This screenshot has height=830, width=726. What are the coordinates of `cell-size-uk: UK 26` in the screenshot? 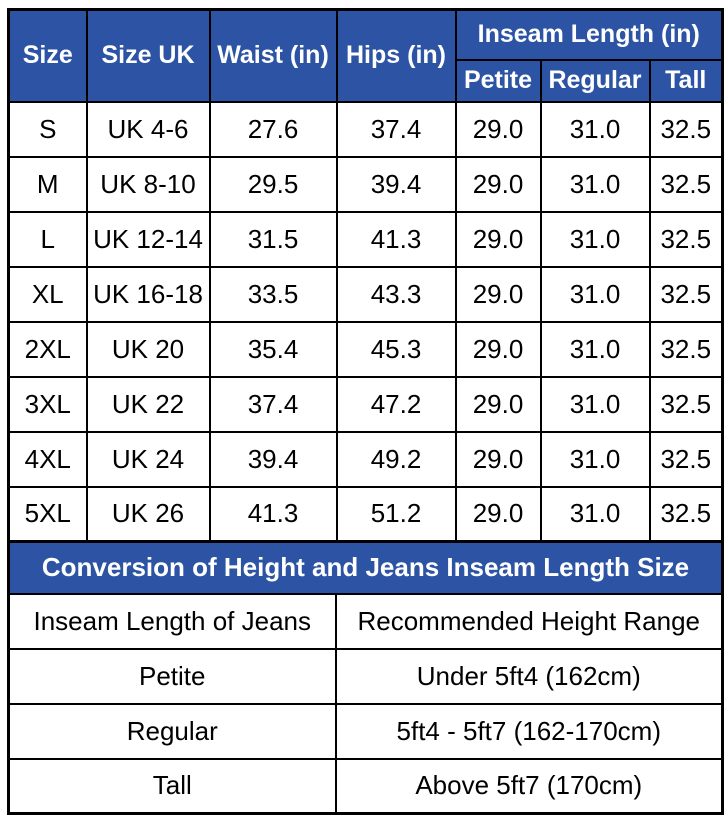 It's located at (148, 514).